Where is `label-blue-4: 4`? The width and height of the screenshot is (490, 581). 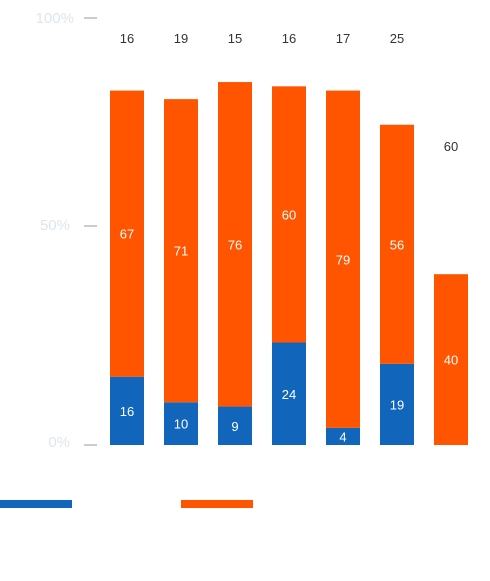 label-blue-4: 4 is located at coordinates (342, 436).